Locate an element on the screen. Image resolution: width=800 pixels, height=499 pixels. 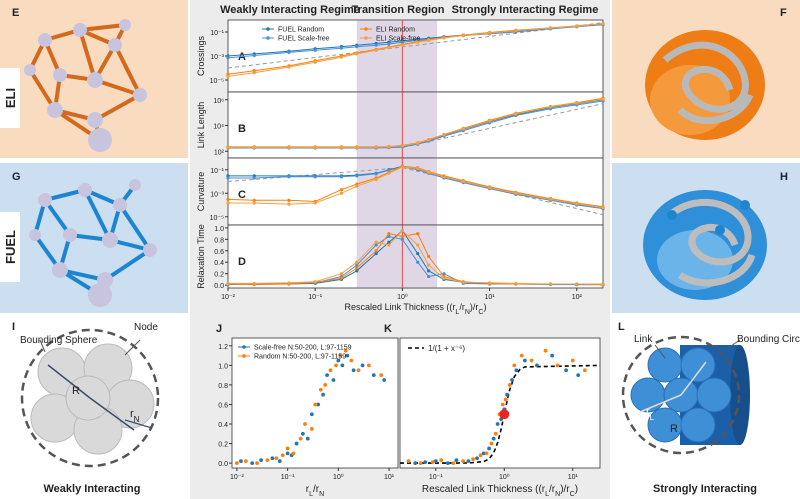
panel-letter: H is located at coordinates (784, 177).